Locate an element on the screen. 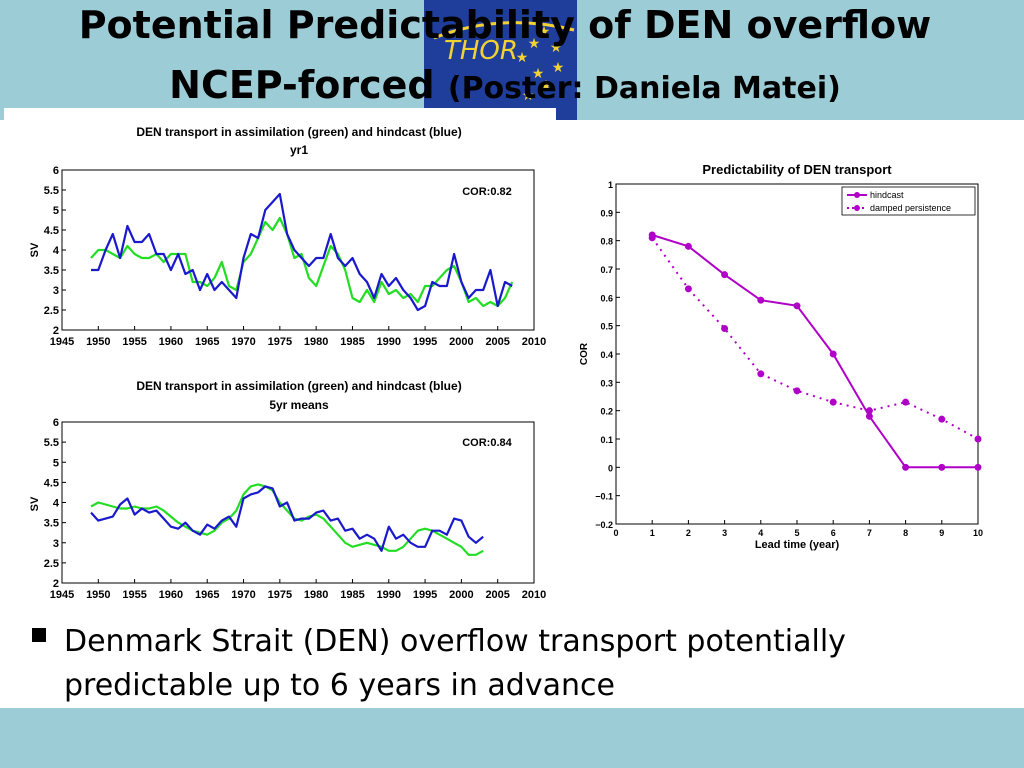 The height and width of the screenshot is (768, 1024). eu-stars-icon: ★★★ ★★★ ★★ is located at coordinates (504, 62).